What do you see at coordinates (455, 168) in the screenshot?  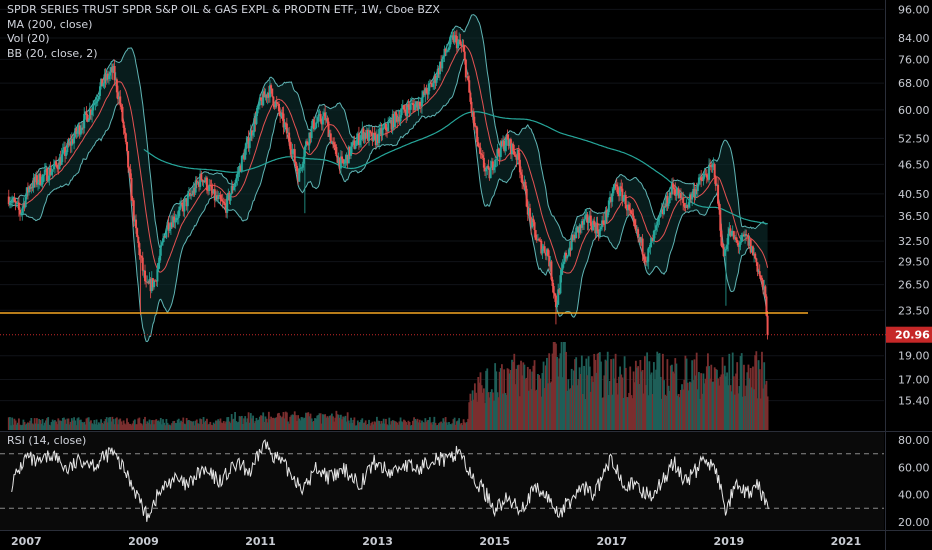 I see `ma-200-line` at bounding box center [455, 168].